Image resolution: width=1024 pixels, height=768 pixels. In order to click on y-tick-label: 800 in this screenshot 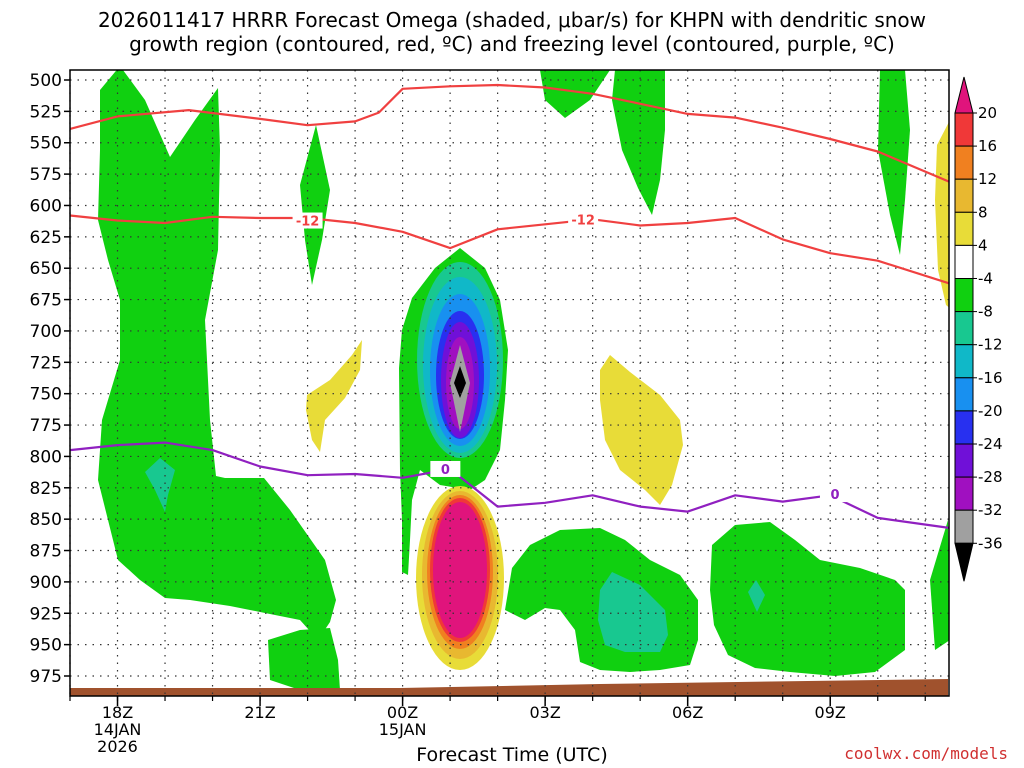, I will do `click(46, 457)`.